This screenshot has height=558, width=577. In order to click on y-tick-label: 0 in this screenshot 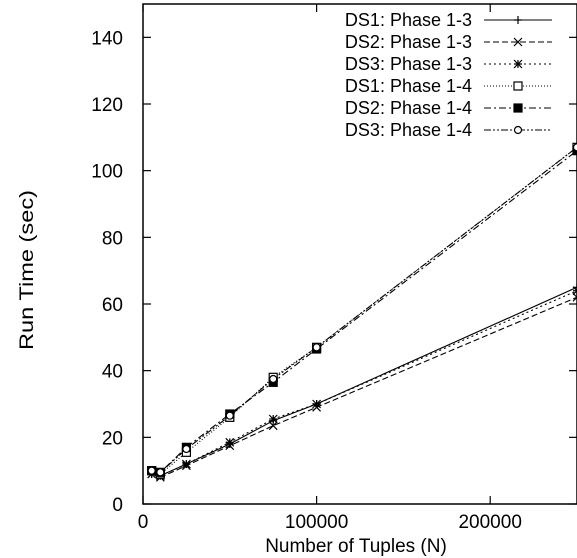, I will do `click(117, 505)`.